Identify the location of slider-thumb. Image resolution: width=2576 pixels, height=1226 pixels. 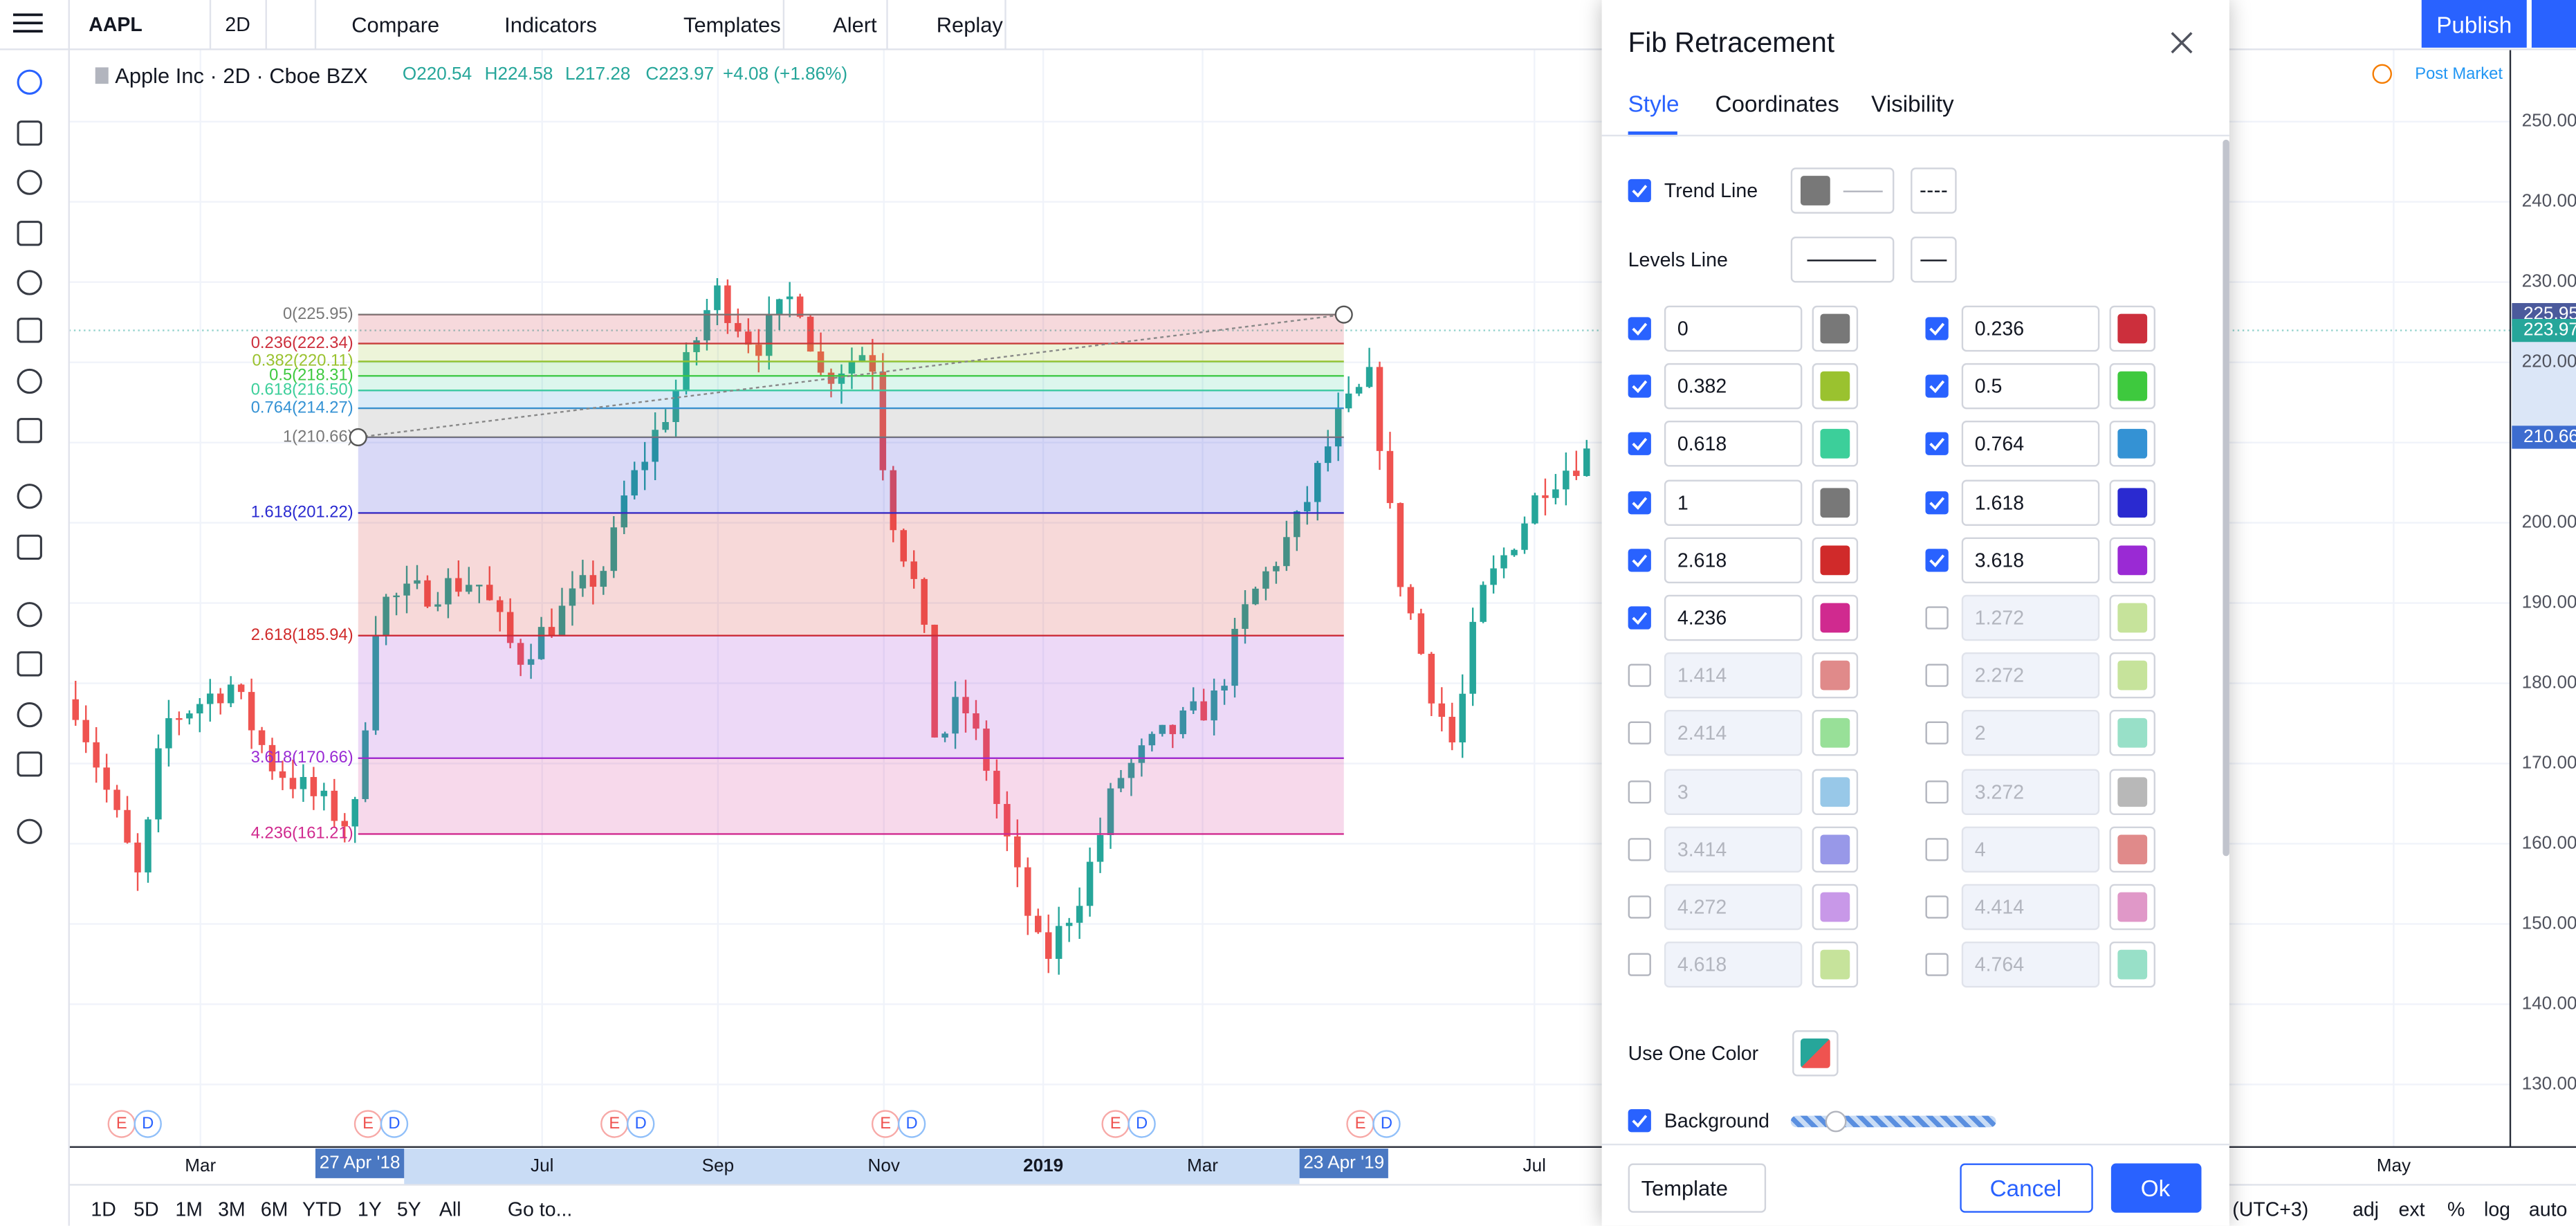
(1836, 1121).